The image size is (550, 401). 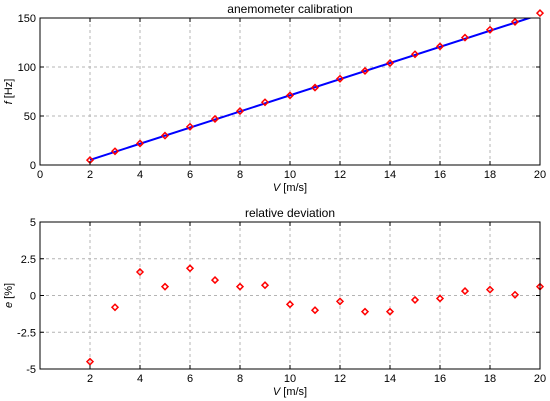 I want to click on chart-title: relative deviation, so click(x=290, y=213).